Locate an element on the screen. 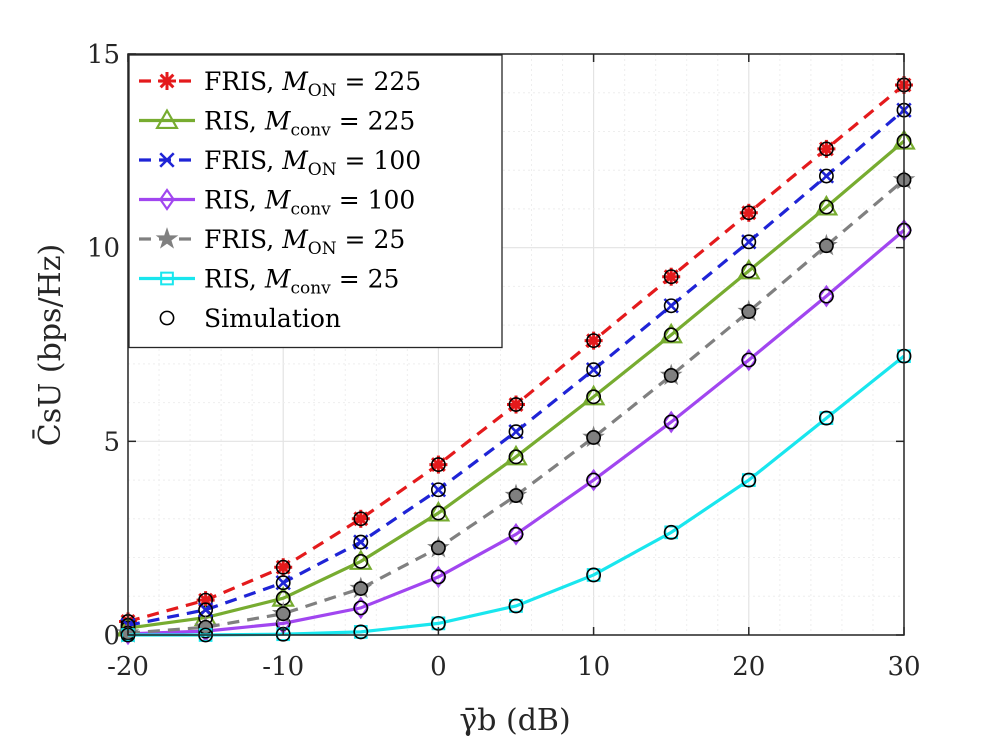  legend-label: RIS, Mconv = 100 is located at coordinates (309, 203).